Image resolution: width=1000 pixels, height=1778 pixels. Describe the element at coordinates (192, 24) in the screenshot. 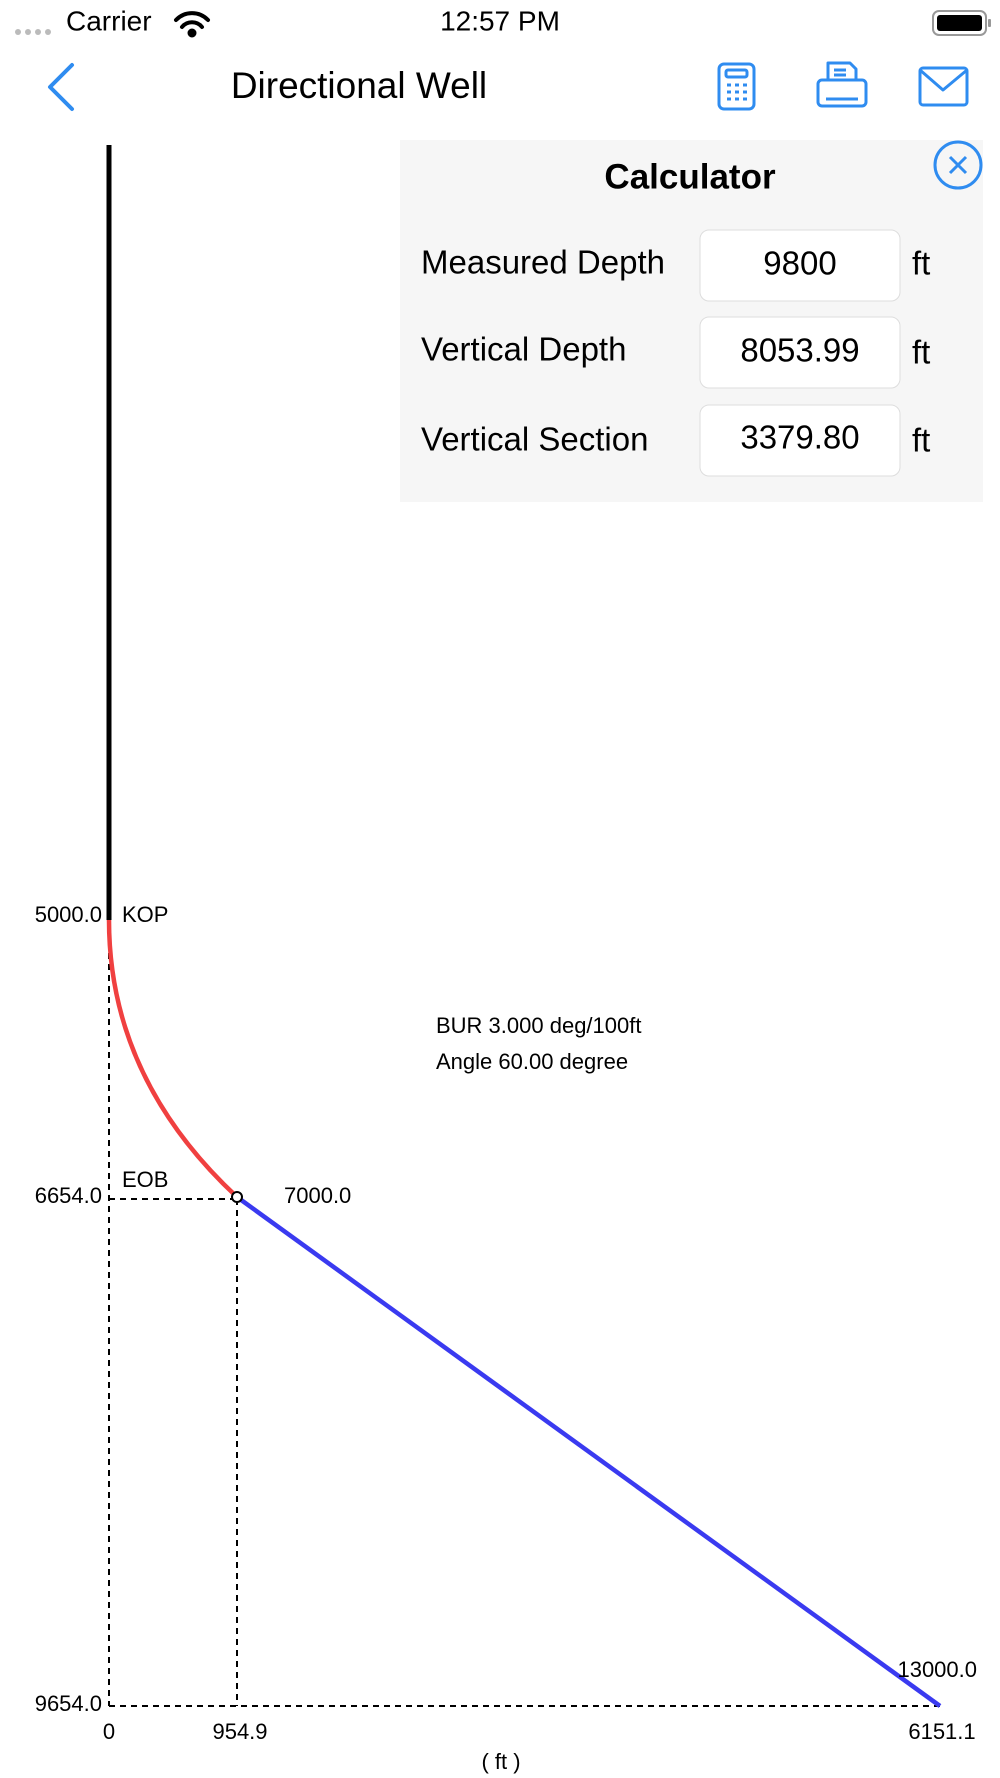

I see `wifi-icon` at that location.